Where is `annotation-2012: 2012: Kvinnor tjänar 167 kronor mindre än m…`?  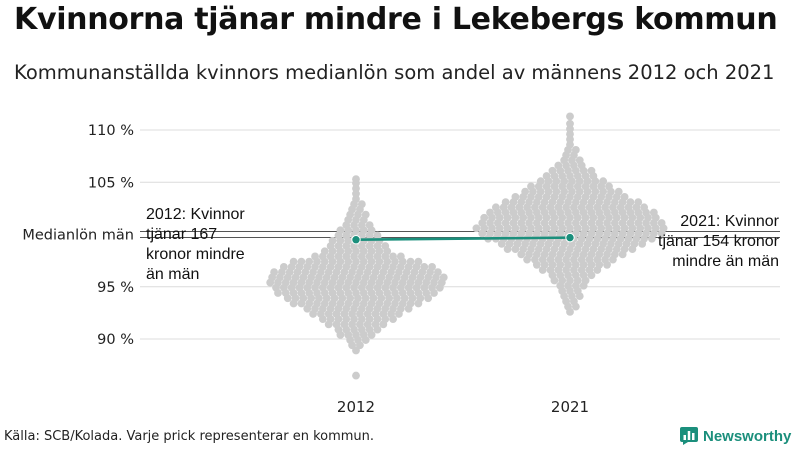
annotation-2012: 2012: Kvinnor tjänar 167 kronor mindre än m… is located at coordinates (195, 244).